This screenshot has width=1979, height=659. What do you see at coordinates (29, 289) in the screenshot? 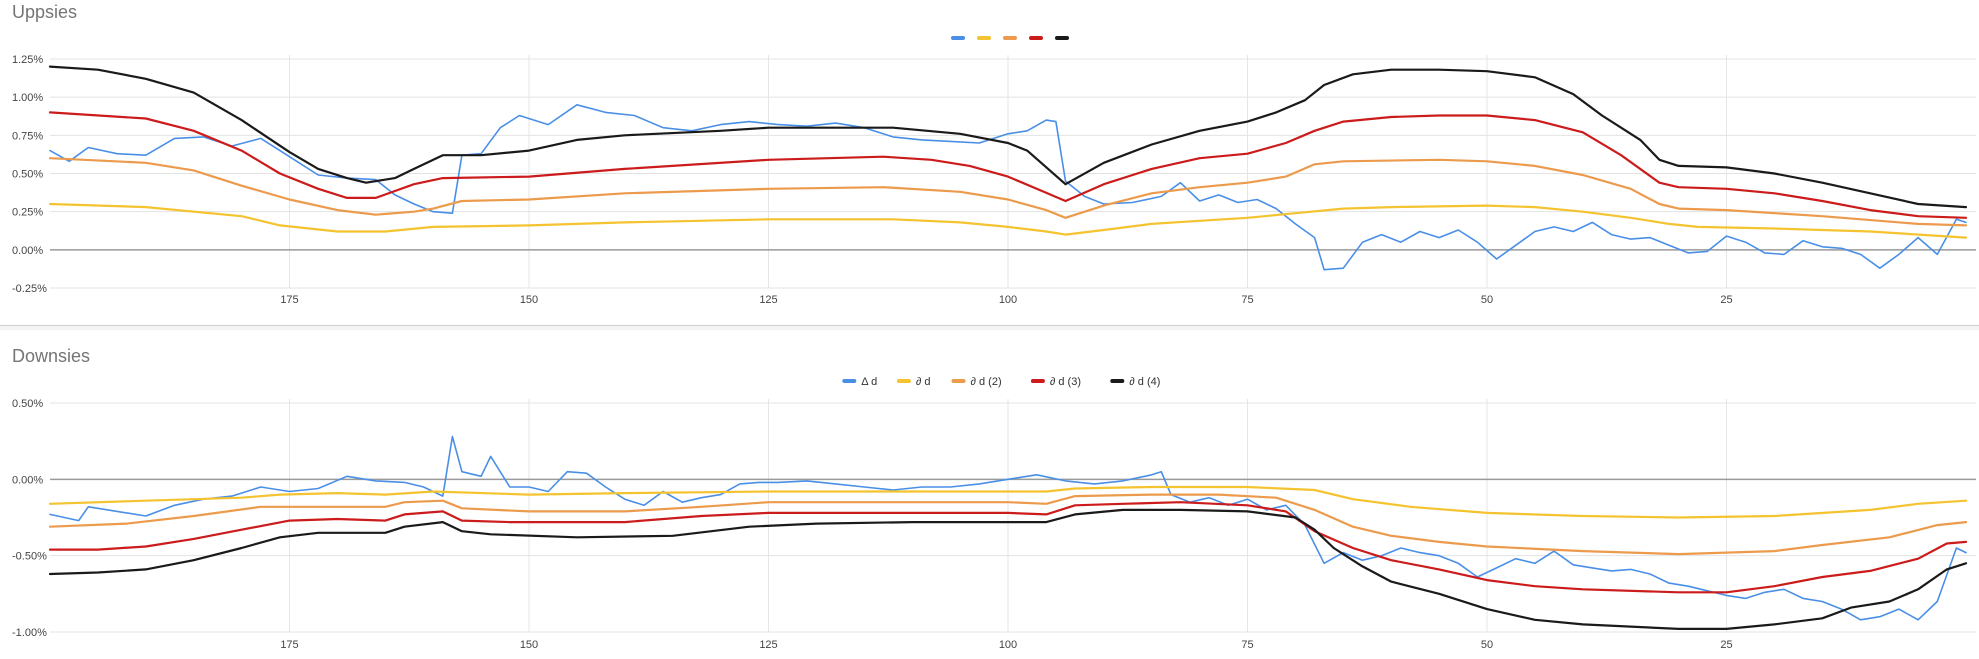
I see `y-tick-label: -0.25%` at bounding box center [29, 289].